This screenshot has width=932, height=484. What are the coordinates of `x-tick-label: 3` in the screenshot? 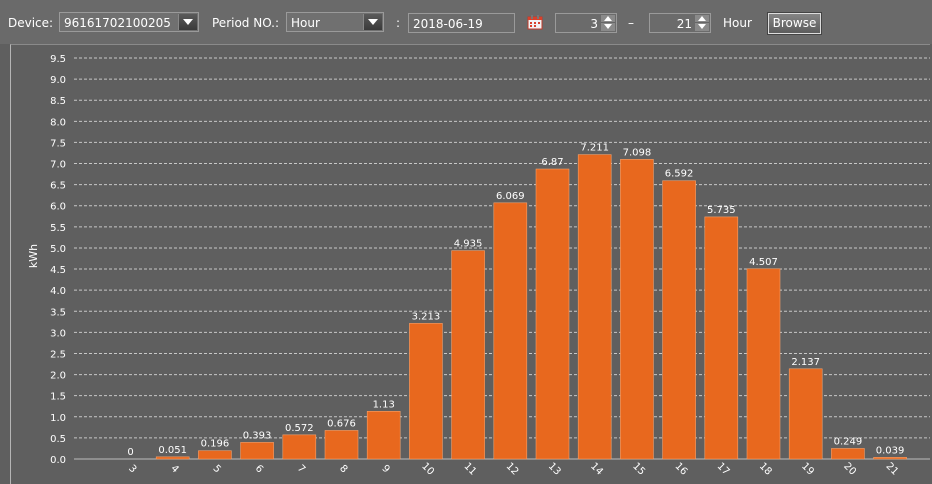 It's located at (132, 469).